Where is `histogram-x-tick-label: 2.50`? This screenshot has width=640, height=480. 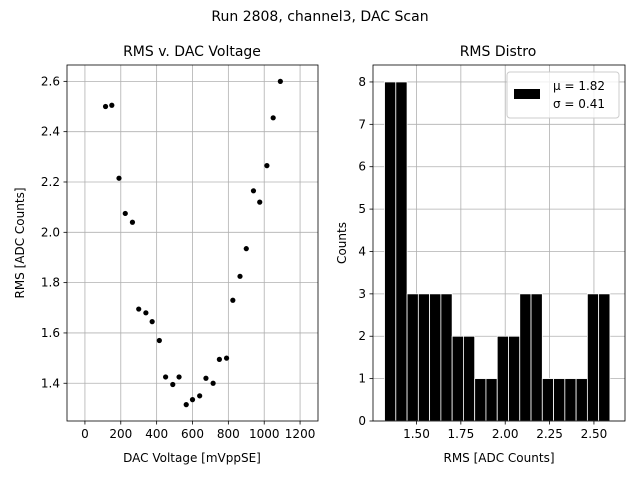 histogram-x-tick-label: 2.50 is located at coordinates (594, 434).